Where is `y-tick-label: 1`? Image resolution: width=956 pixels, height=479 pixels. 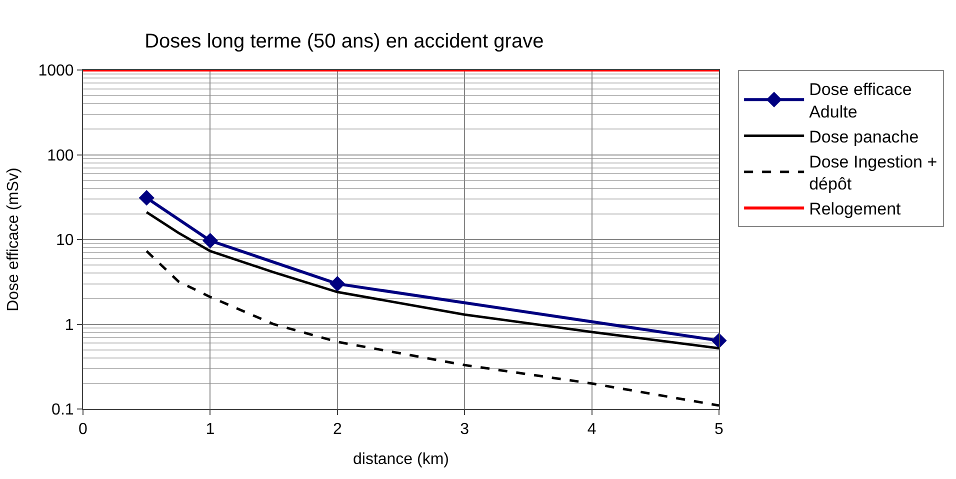
y-tick-label: 1 is located at coordinates (69, 325).